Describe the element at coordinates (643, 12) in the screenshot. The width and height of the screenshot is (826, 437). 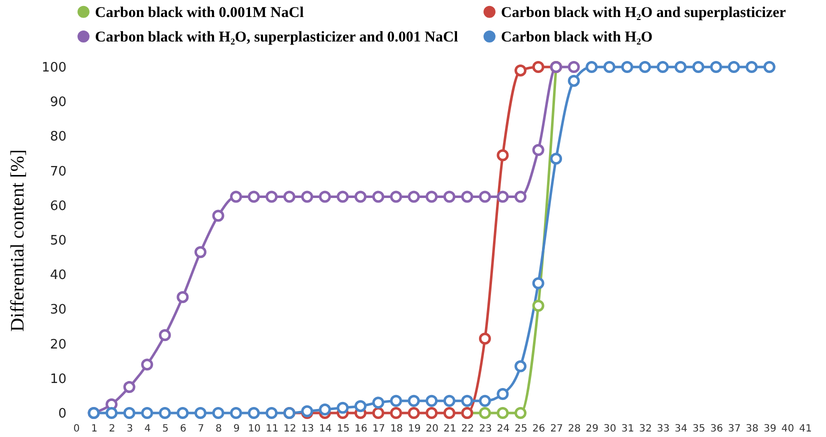
I see `legend-label: Carbon black with H₂O and superplasticizer` at that location.